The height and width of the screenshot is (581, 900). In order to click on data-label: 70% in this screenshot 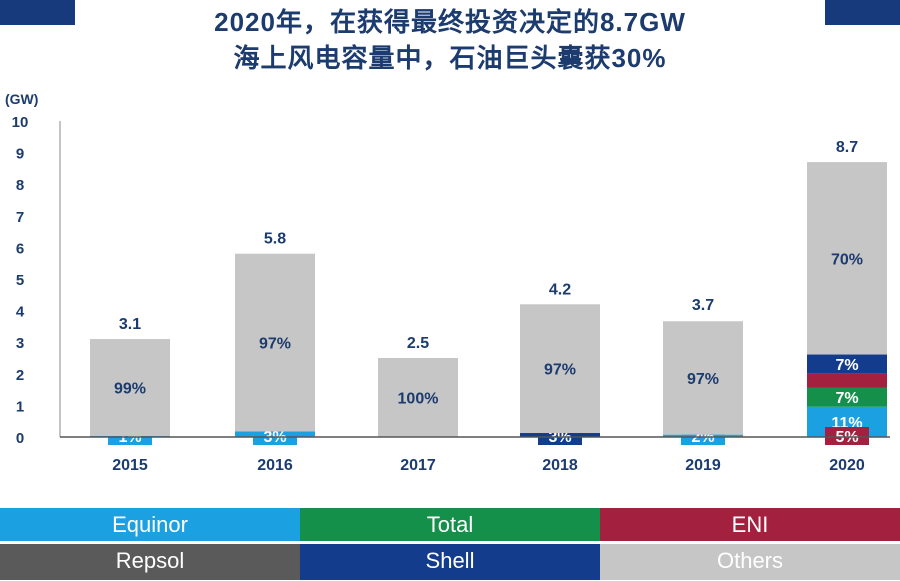, I will do `click(847, 259)`.